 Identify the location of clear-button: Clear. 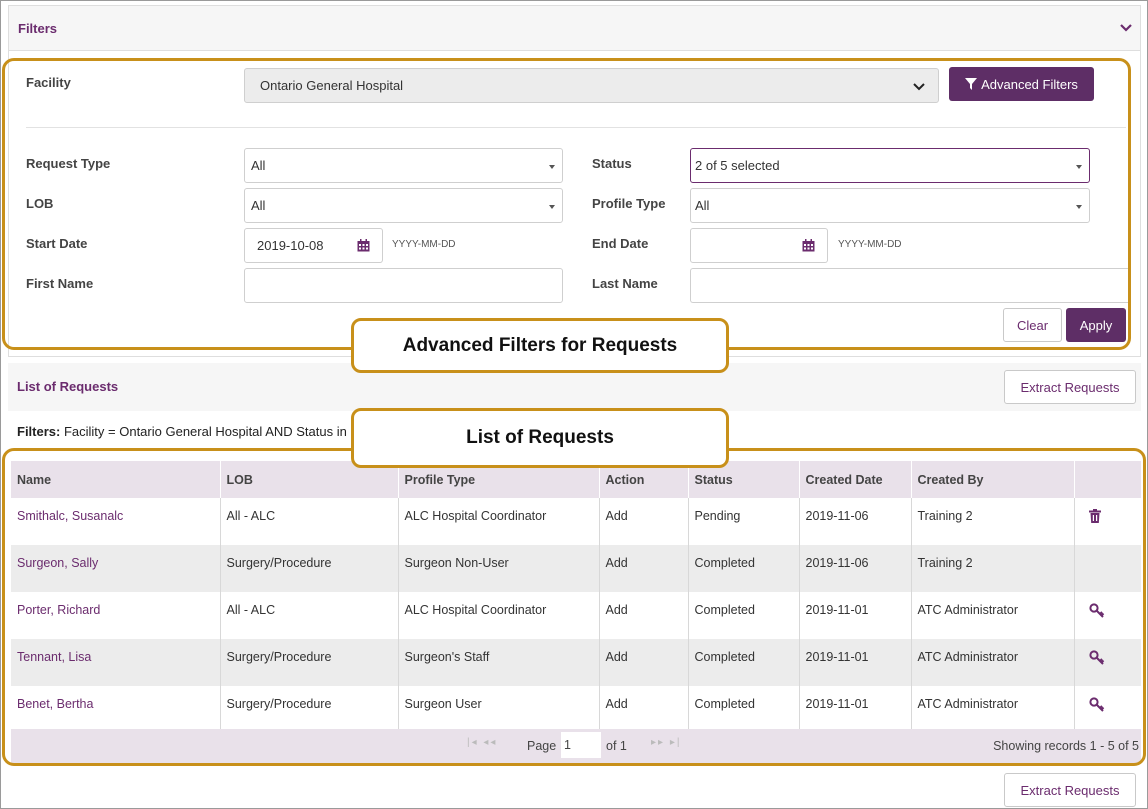
(1032, 325).